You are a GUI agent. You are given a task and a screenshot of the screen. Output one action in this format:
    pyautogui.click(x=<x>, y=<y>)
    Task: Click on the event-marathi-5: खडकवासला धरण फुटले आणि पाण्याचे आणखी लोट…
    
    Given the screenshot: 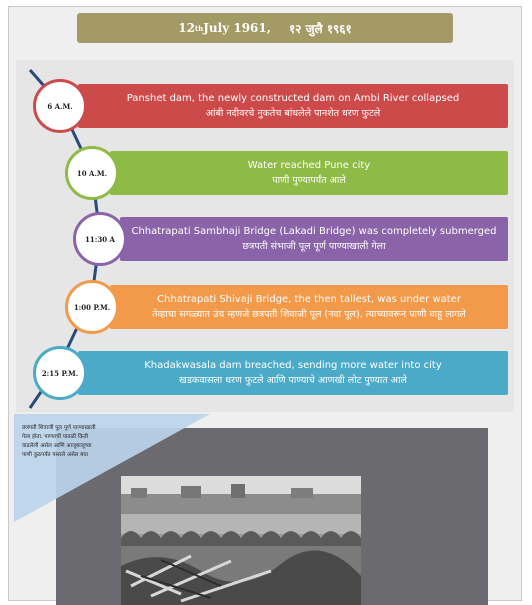 What is the action you would take?
    pyautogui.click(x=293, y=380)
    